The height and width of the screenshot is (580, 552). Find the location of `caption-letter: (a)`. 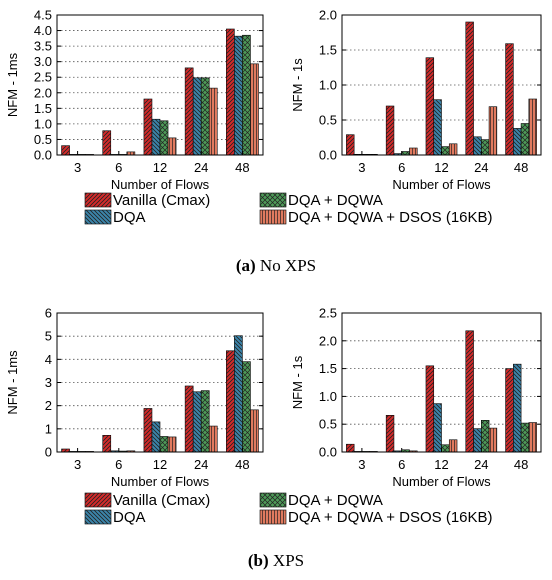

caption-letter: (a) is located at coordinates (246, 265).